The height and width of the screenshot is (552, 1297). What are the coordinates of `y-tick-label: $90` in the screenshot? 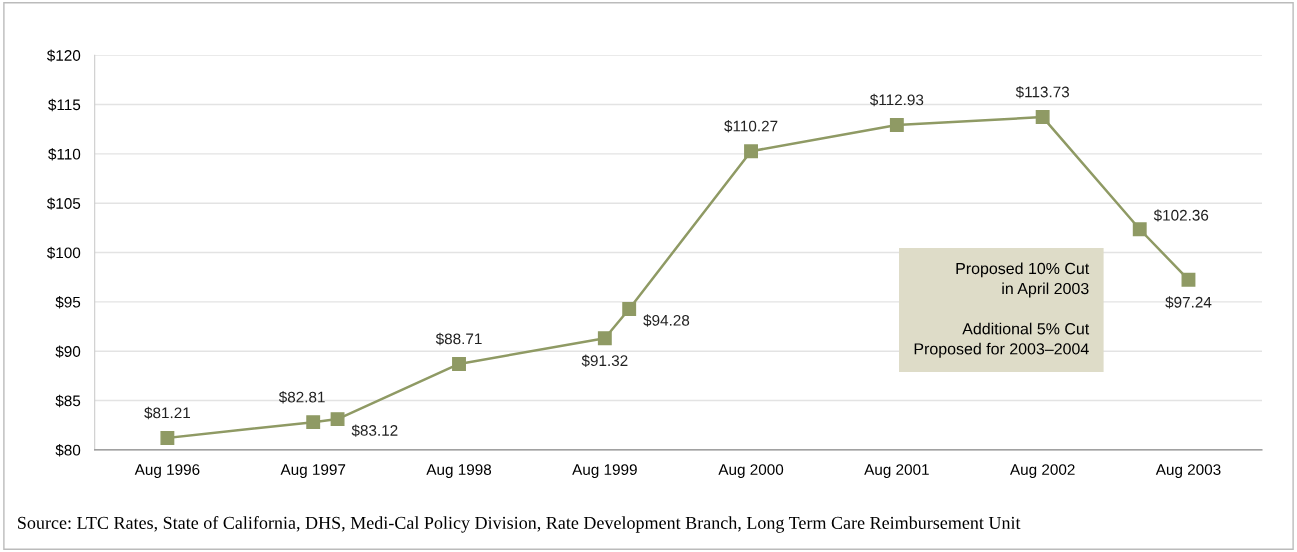 It's located at (68, 351).